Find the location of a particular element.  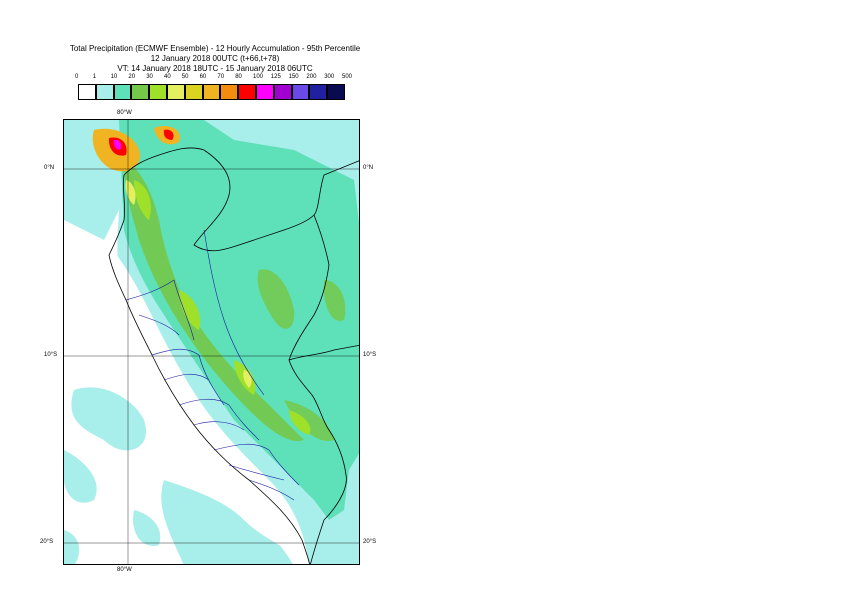

legend-level-label: 0 is located at coordinates (77, 77).